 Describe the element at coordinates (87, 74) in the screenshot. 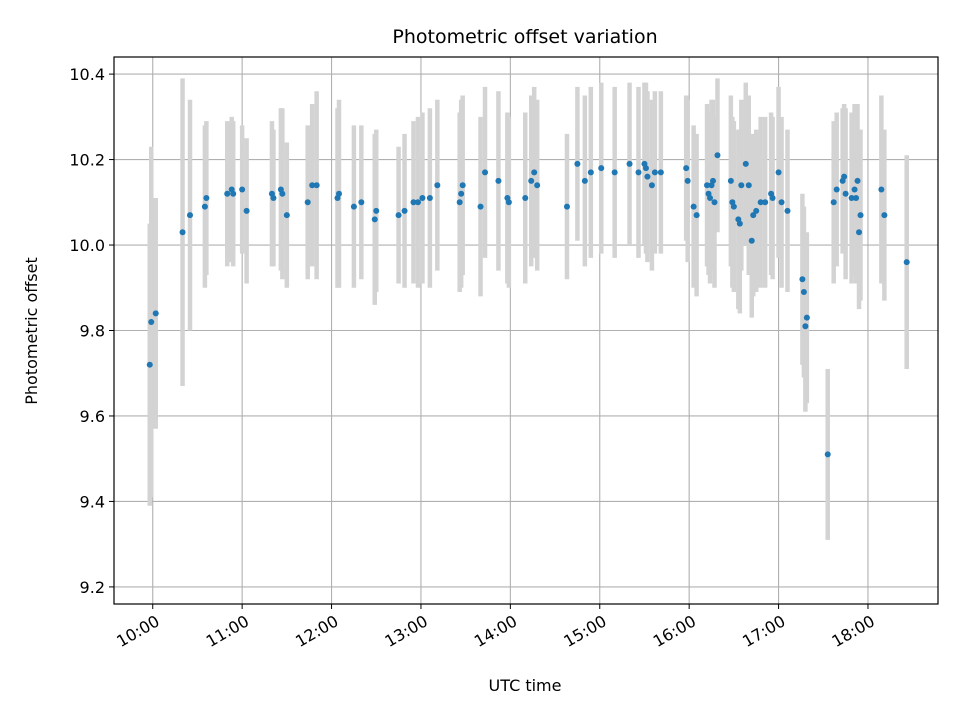

I see `y-tick-label: 10.4` at that location.